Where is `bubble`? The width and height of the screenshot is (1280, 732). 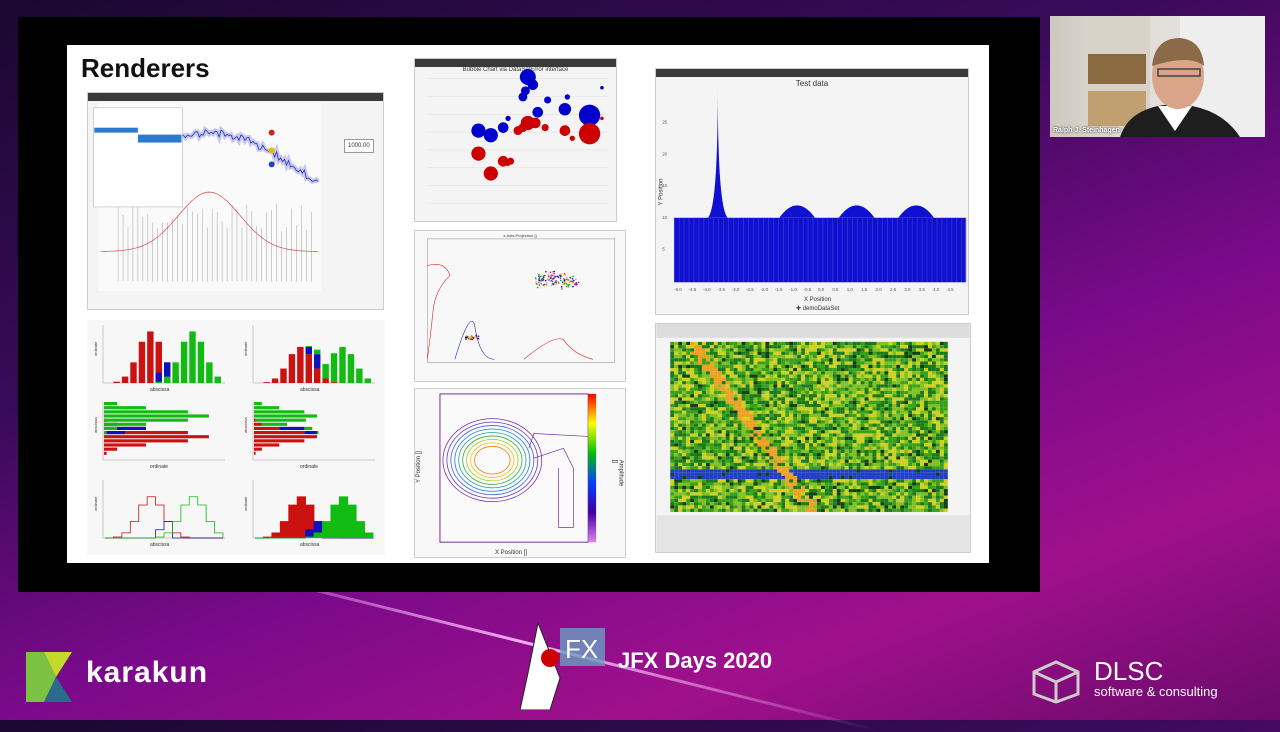
bubble is located at coordinates (589, 134).